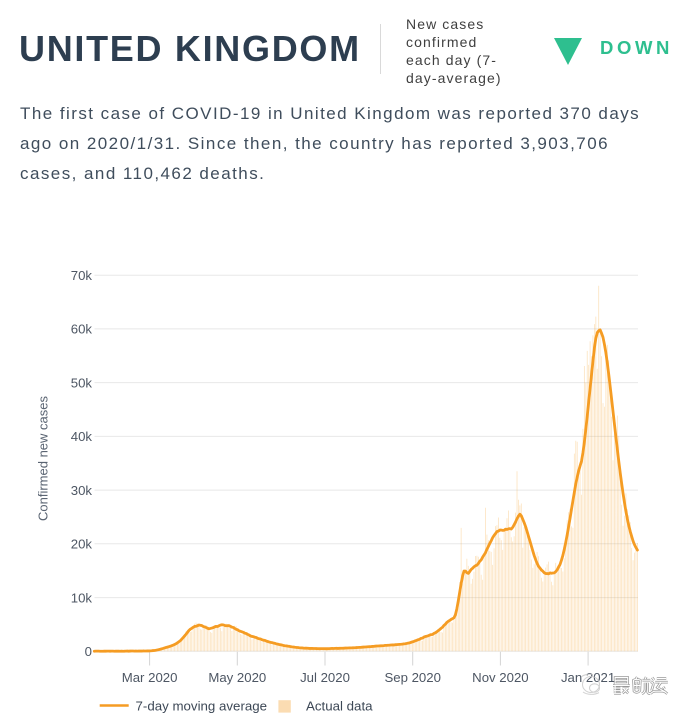 The width and height of the screenshot is (685, 715). What do you see at coordinates (339, 706) in the screenshot?
I see `svg-text: Actual data` at bounding box center [339, 706].